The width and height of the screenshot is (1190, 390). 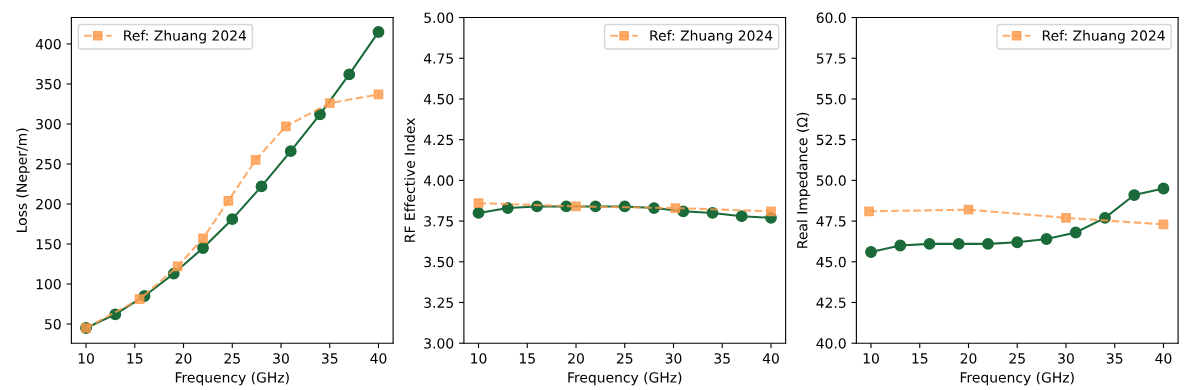 I want to click on y-tick-label: 4.50, so click(x=438, y=99).